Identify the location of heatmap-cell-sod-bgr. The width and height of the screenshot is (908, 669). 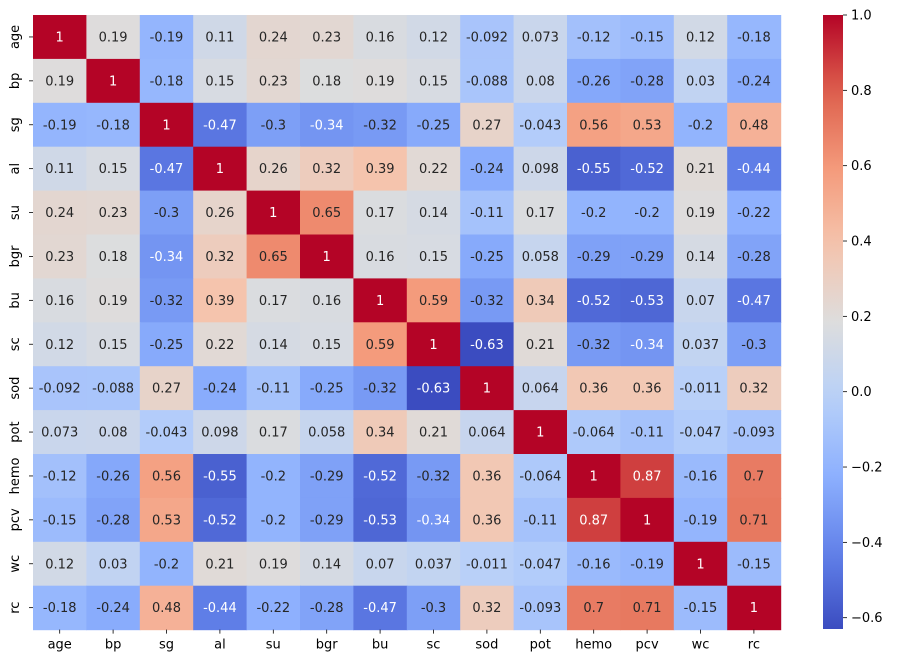
(327, 388).